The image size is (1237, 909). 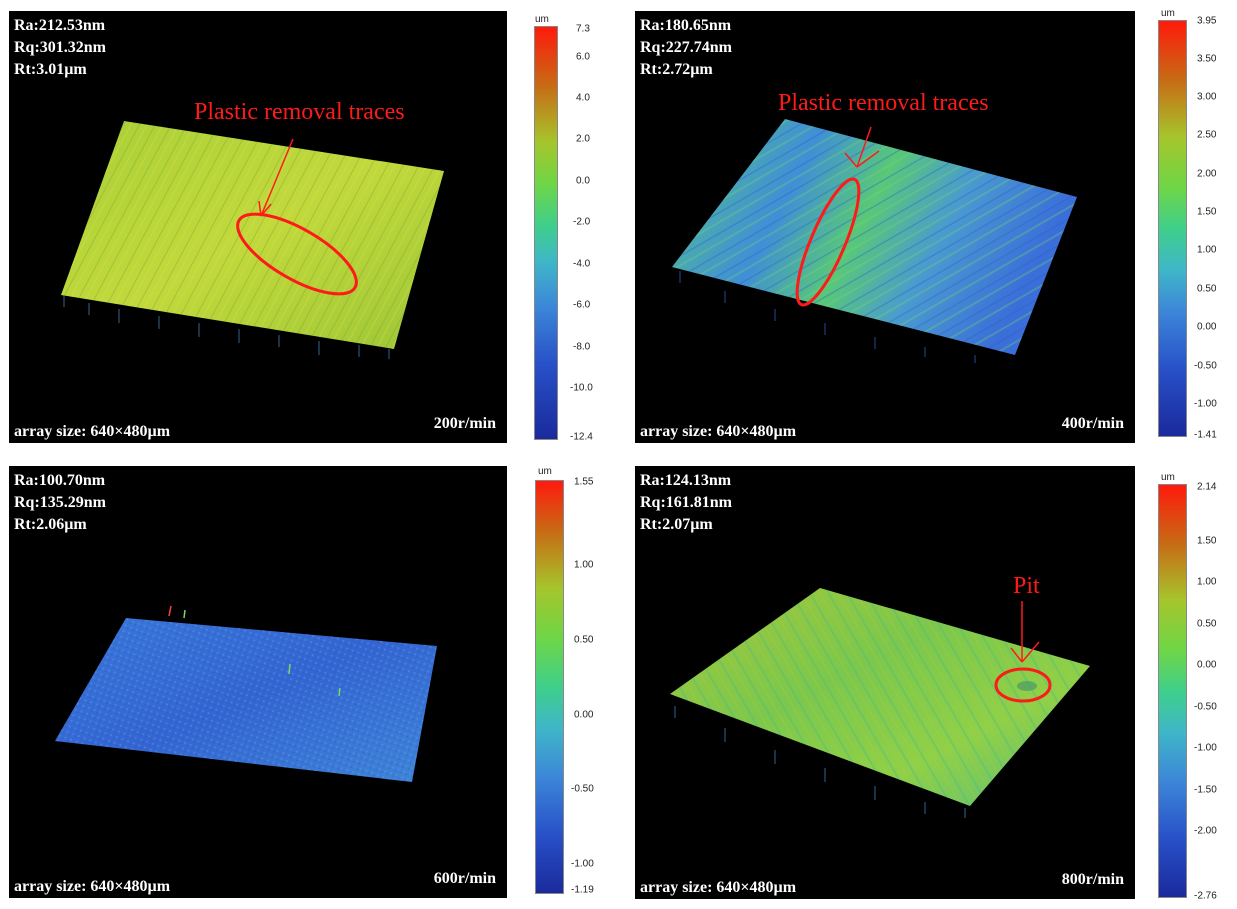 I want to click on colorbar-tick: 0.0, so click(x=583, y=181).